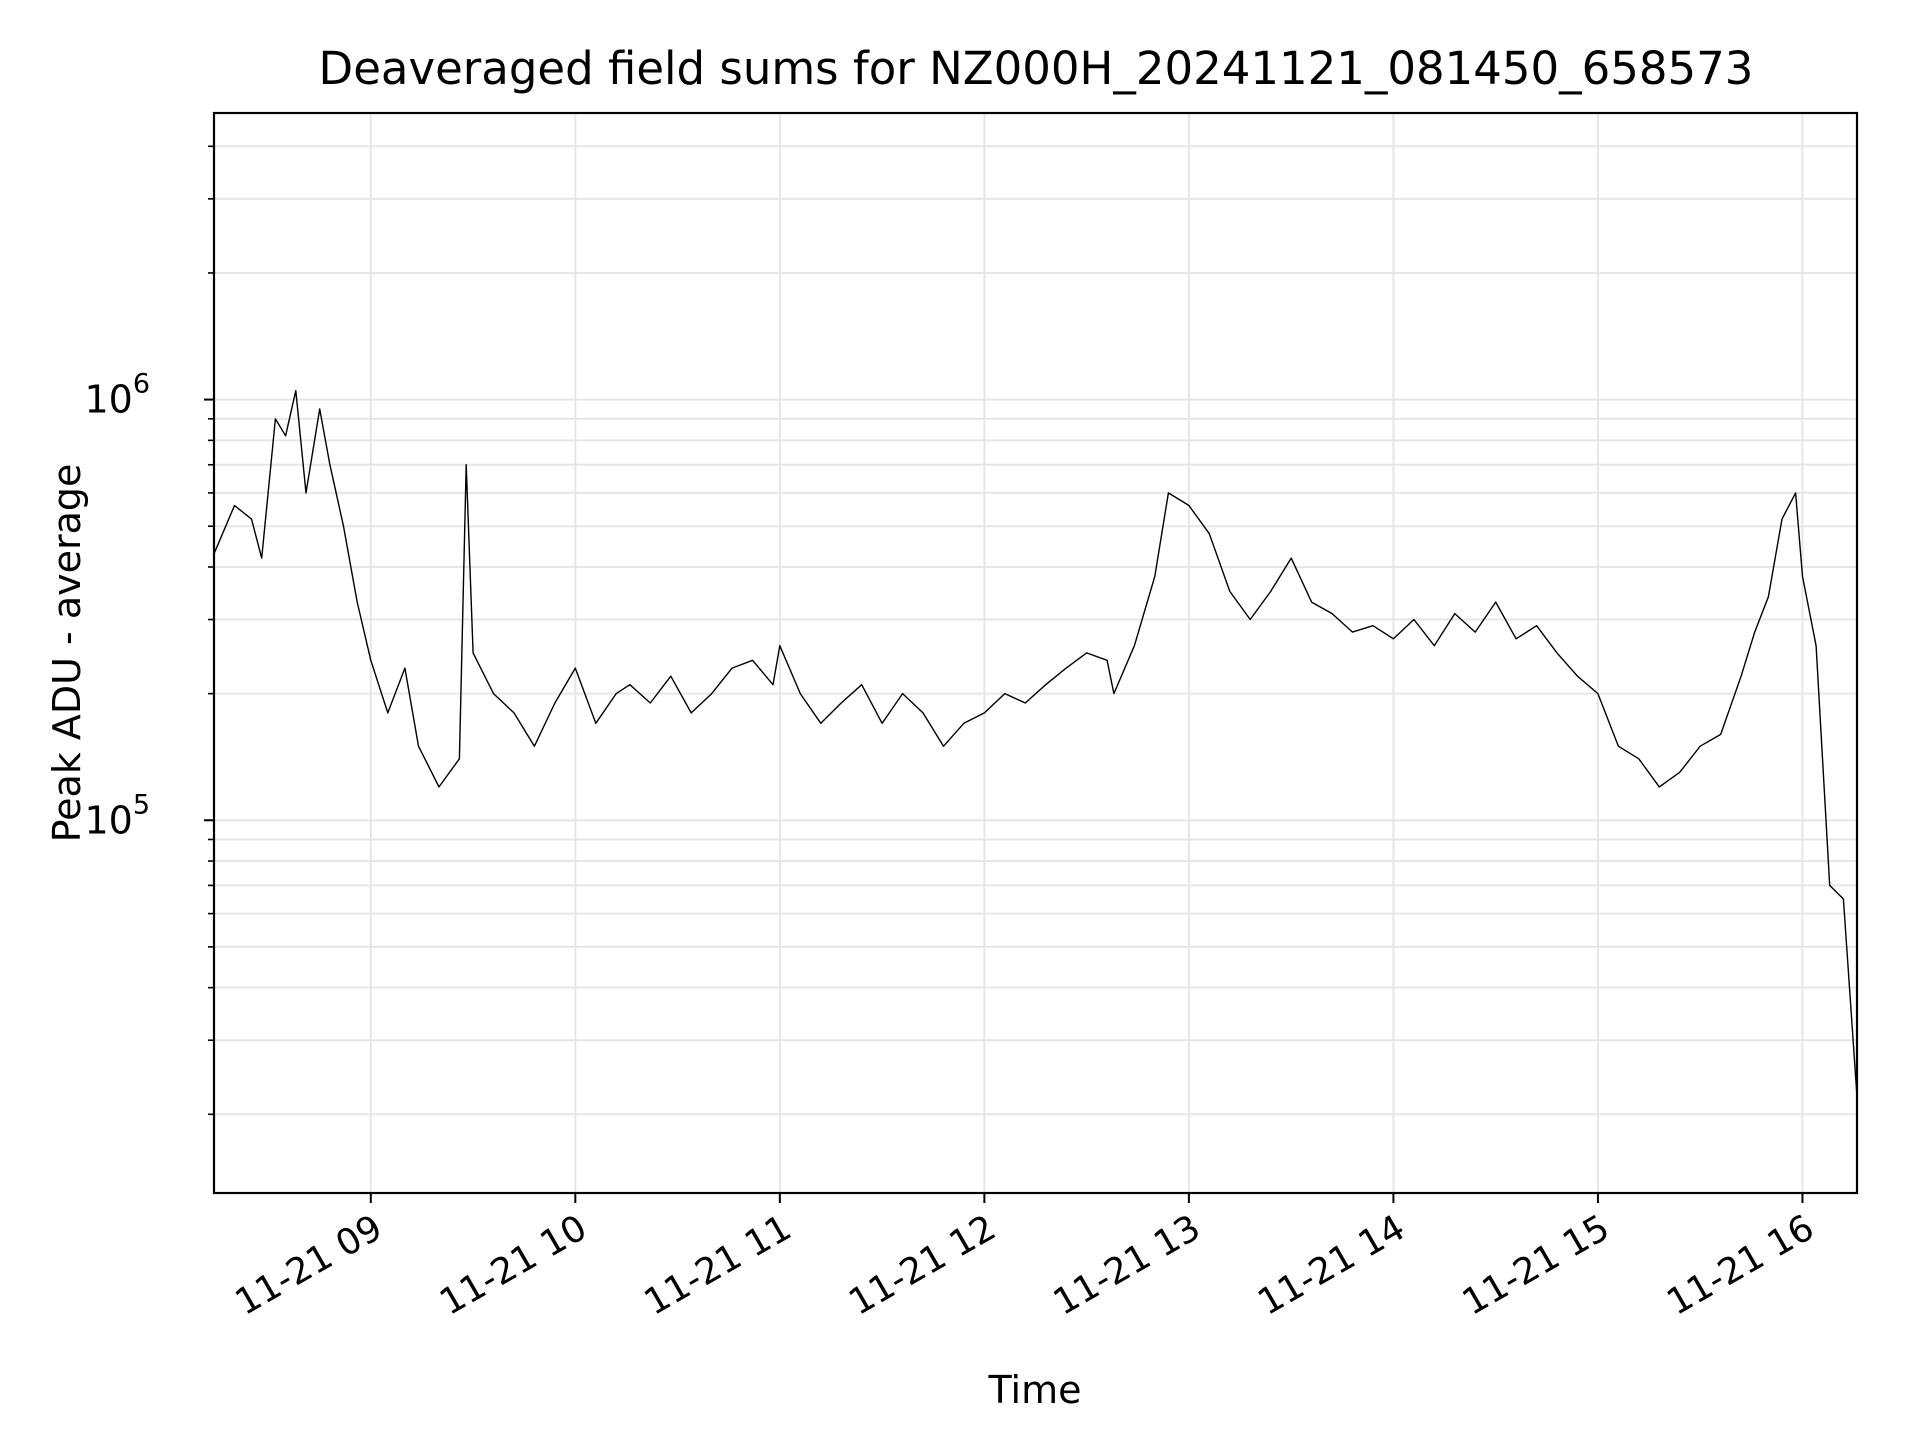  Describe the element at coordinates (141, 804) in the screenshot. I see `y-tick-label-exponent: 5` at that location.